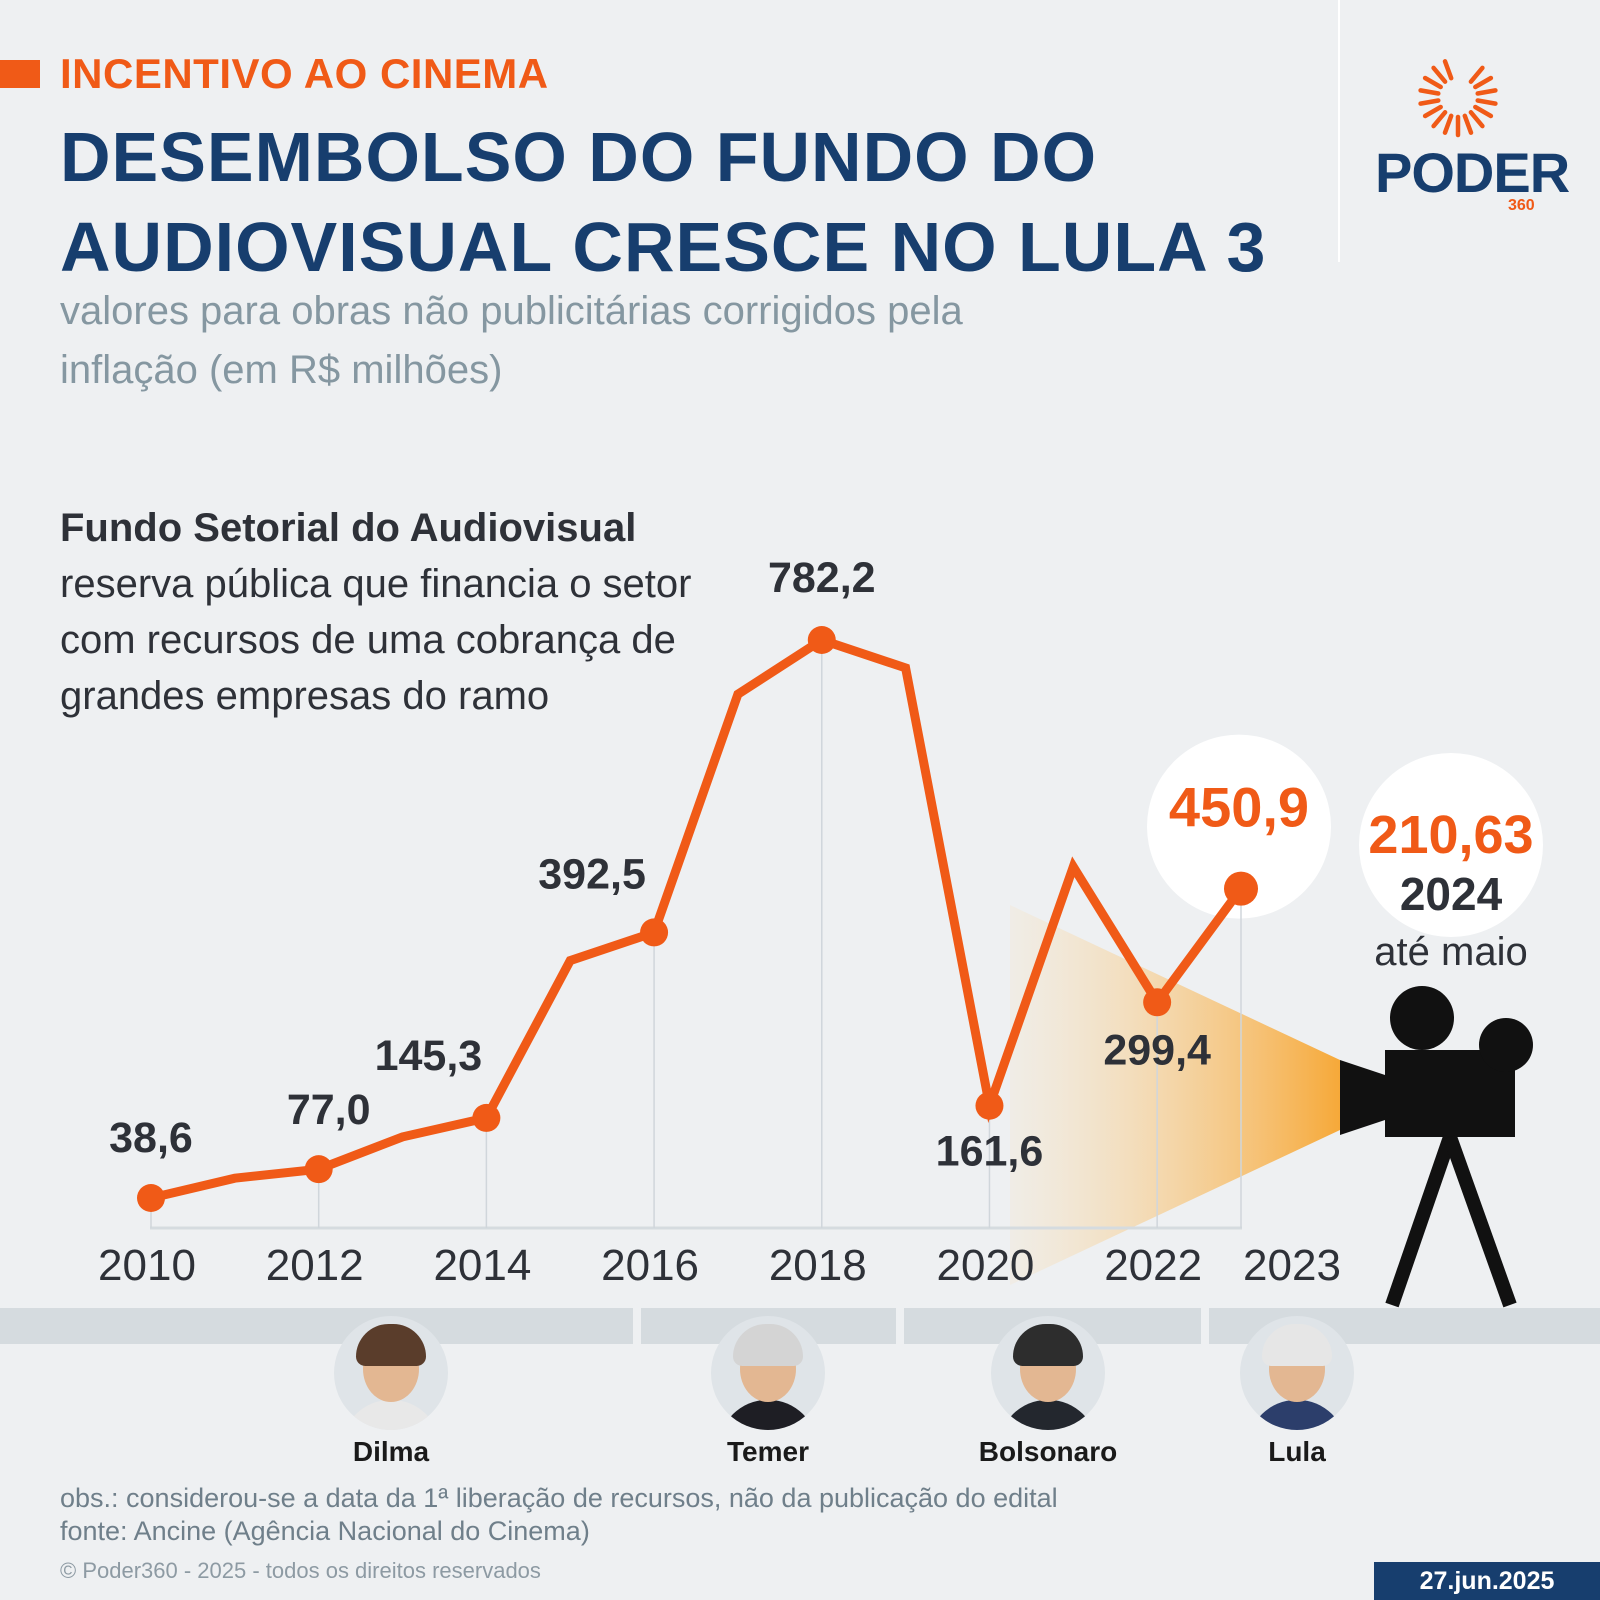  Describe the element at coordinates (822, 578) in the screenshot. I see `data-label: 782,2` at that location.